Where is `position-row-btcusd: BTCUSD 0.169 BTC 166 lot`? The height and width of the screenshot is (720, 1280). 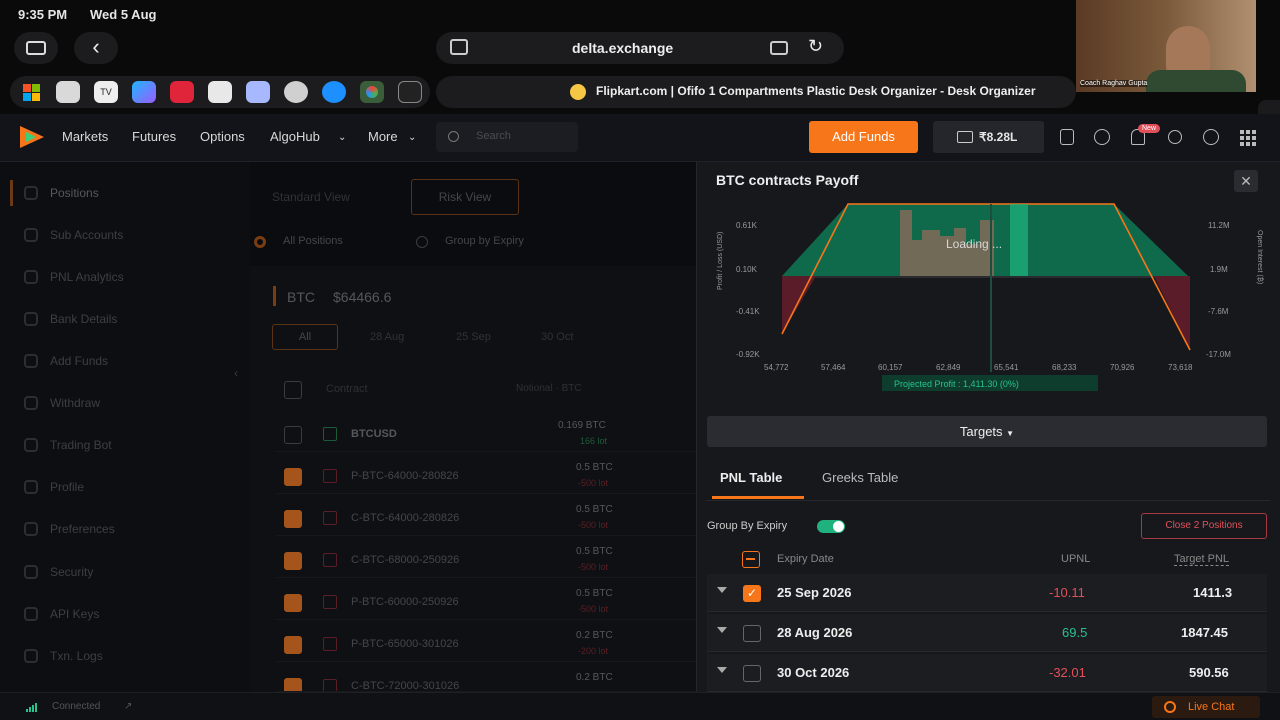 position-row-btcusd: BTCUSD 0.169 BTC 166 lot is located at coordinates (486, 434).